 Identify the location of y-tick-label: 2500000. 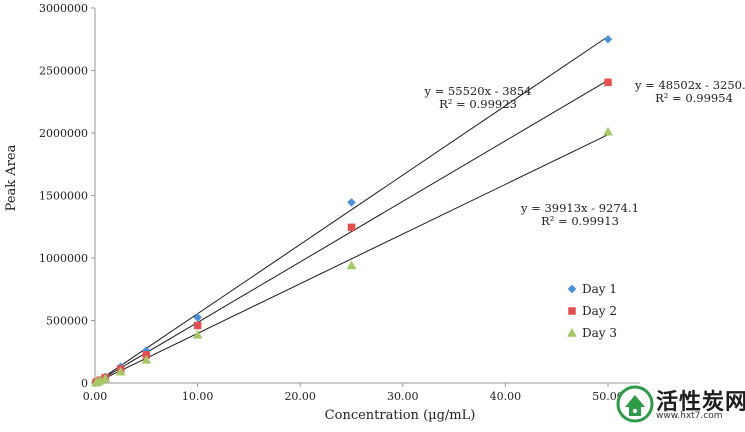
(63, 71).